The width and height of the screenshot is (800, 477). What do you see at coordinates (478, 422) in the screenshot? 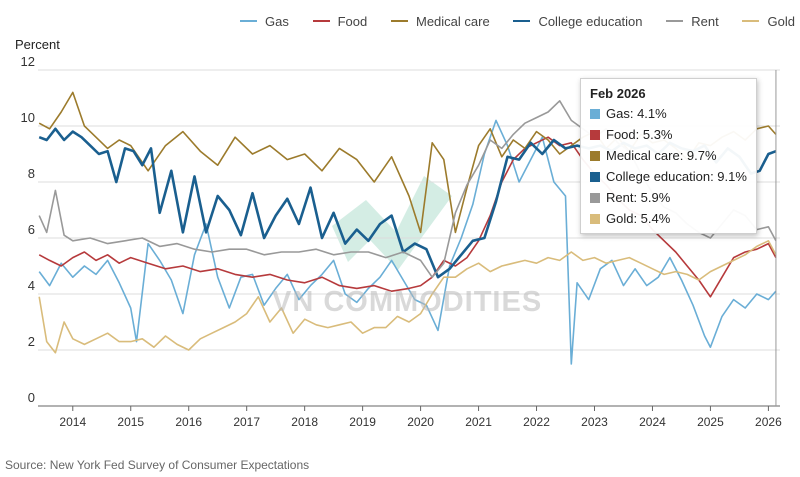
I see `x-tick-label: 2021` at bounding box center [478, 422].